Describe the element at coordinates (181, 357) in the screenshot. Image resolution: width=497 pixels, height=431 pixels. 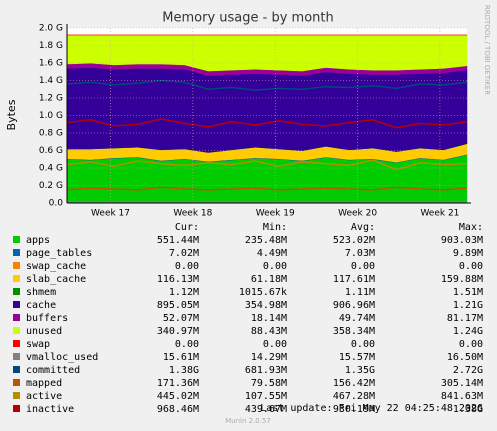
I see `stat-value: 15.61M` at that location.